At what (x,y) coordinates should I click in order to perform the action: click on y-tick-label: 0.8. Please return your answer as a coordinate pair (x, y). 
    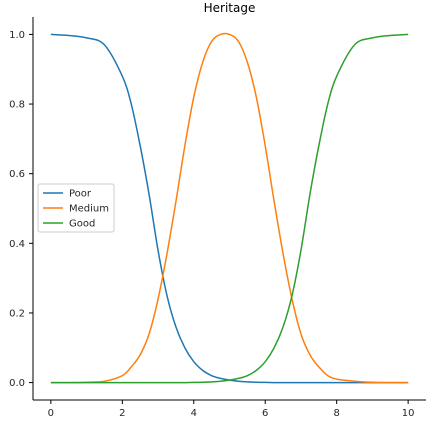
    Looking at the image, I should click on (17, 105).